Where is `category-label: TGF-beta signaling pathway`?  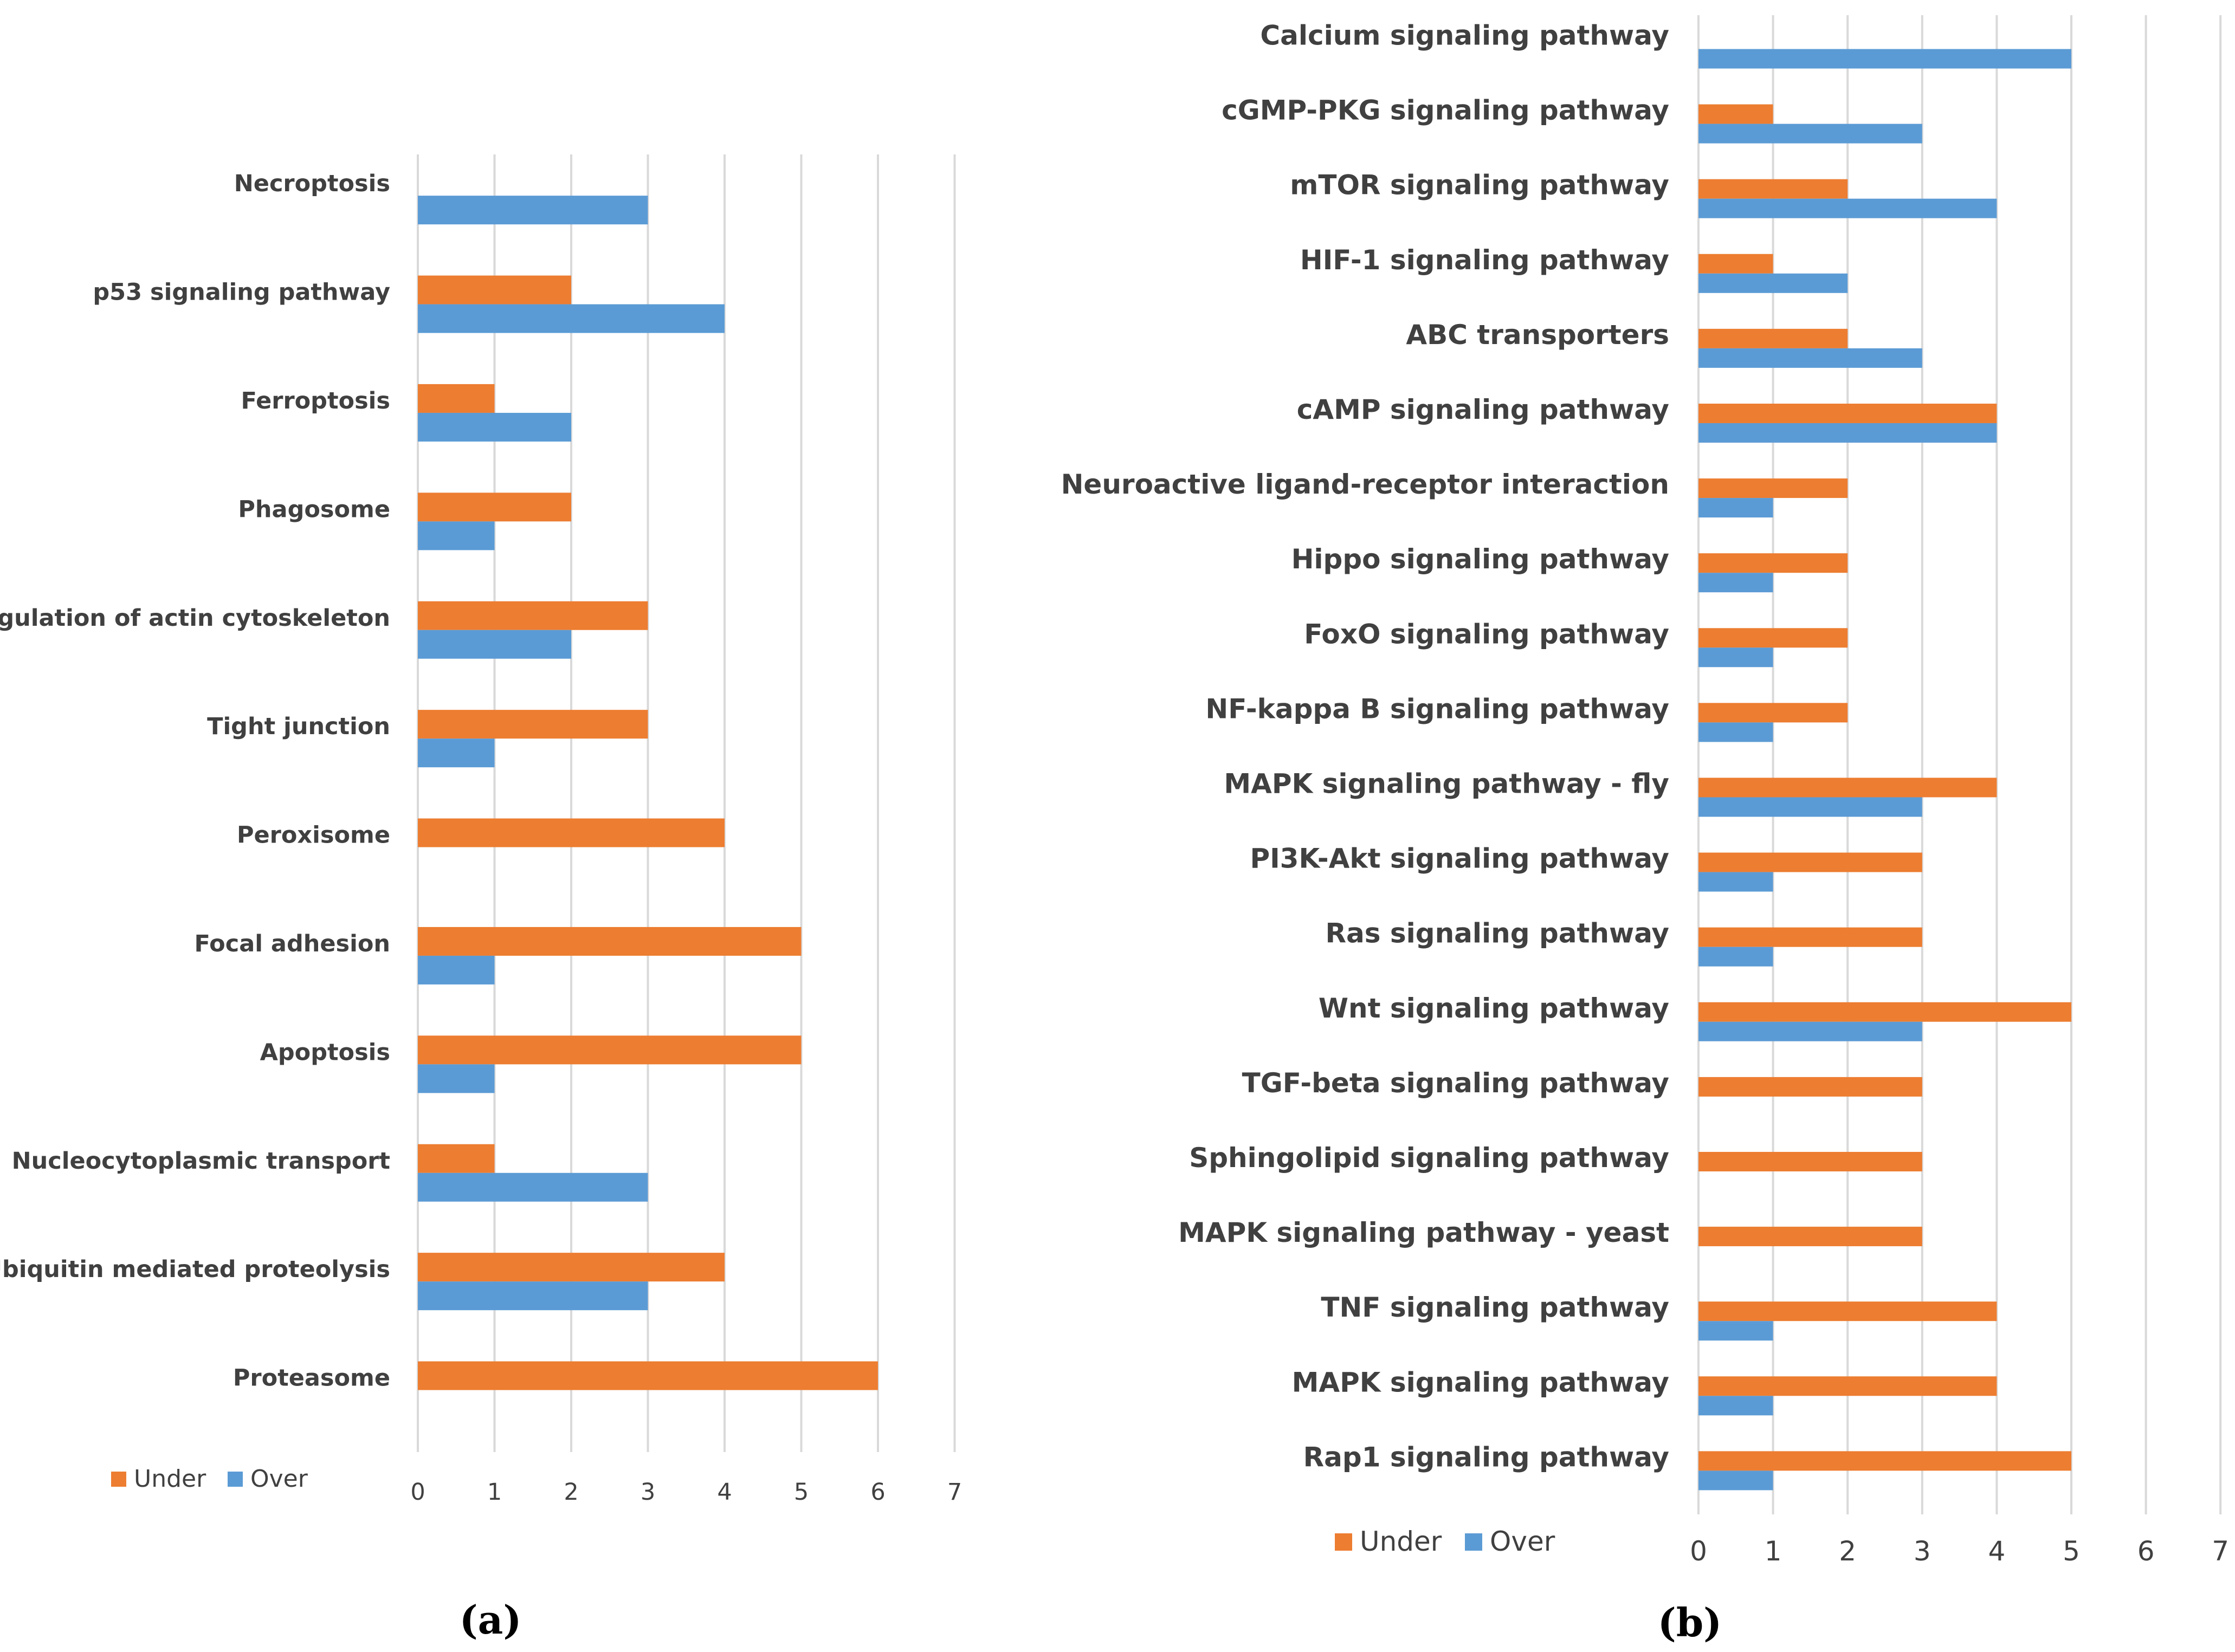
category-label: TGF-beta signaling pathway is located at coordinates (1456, 1083).